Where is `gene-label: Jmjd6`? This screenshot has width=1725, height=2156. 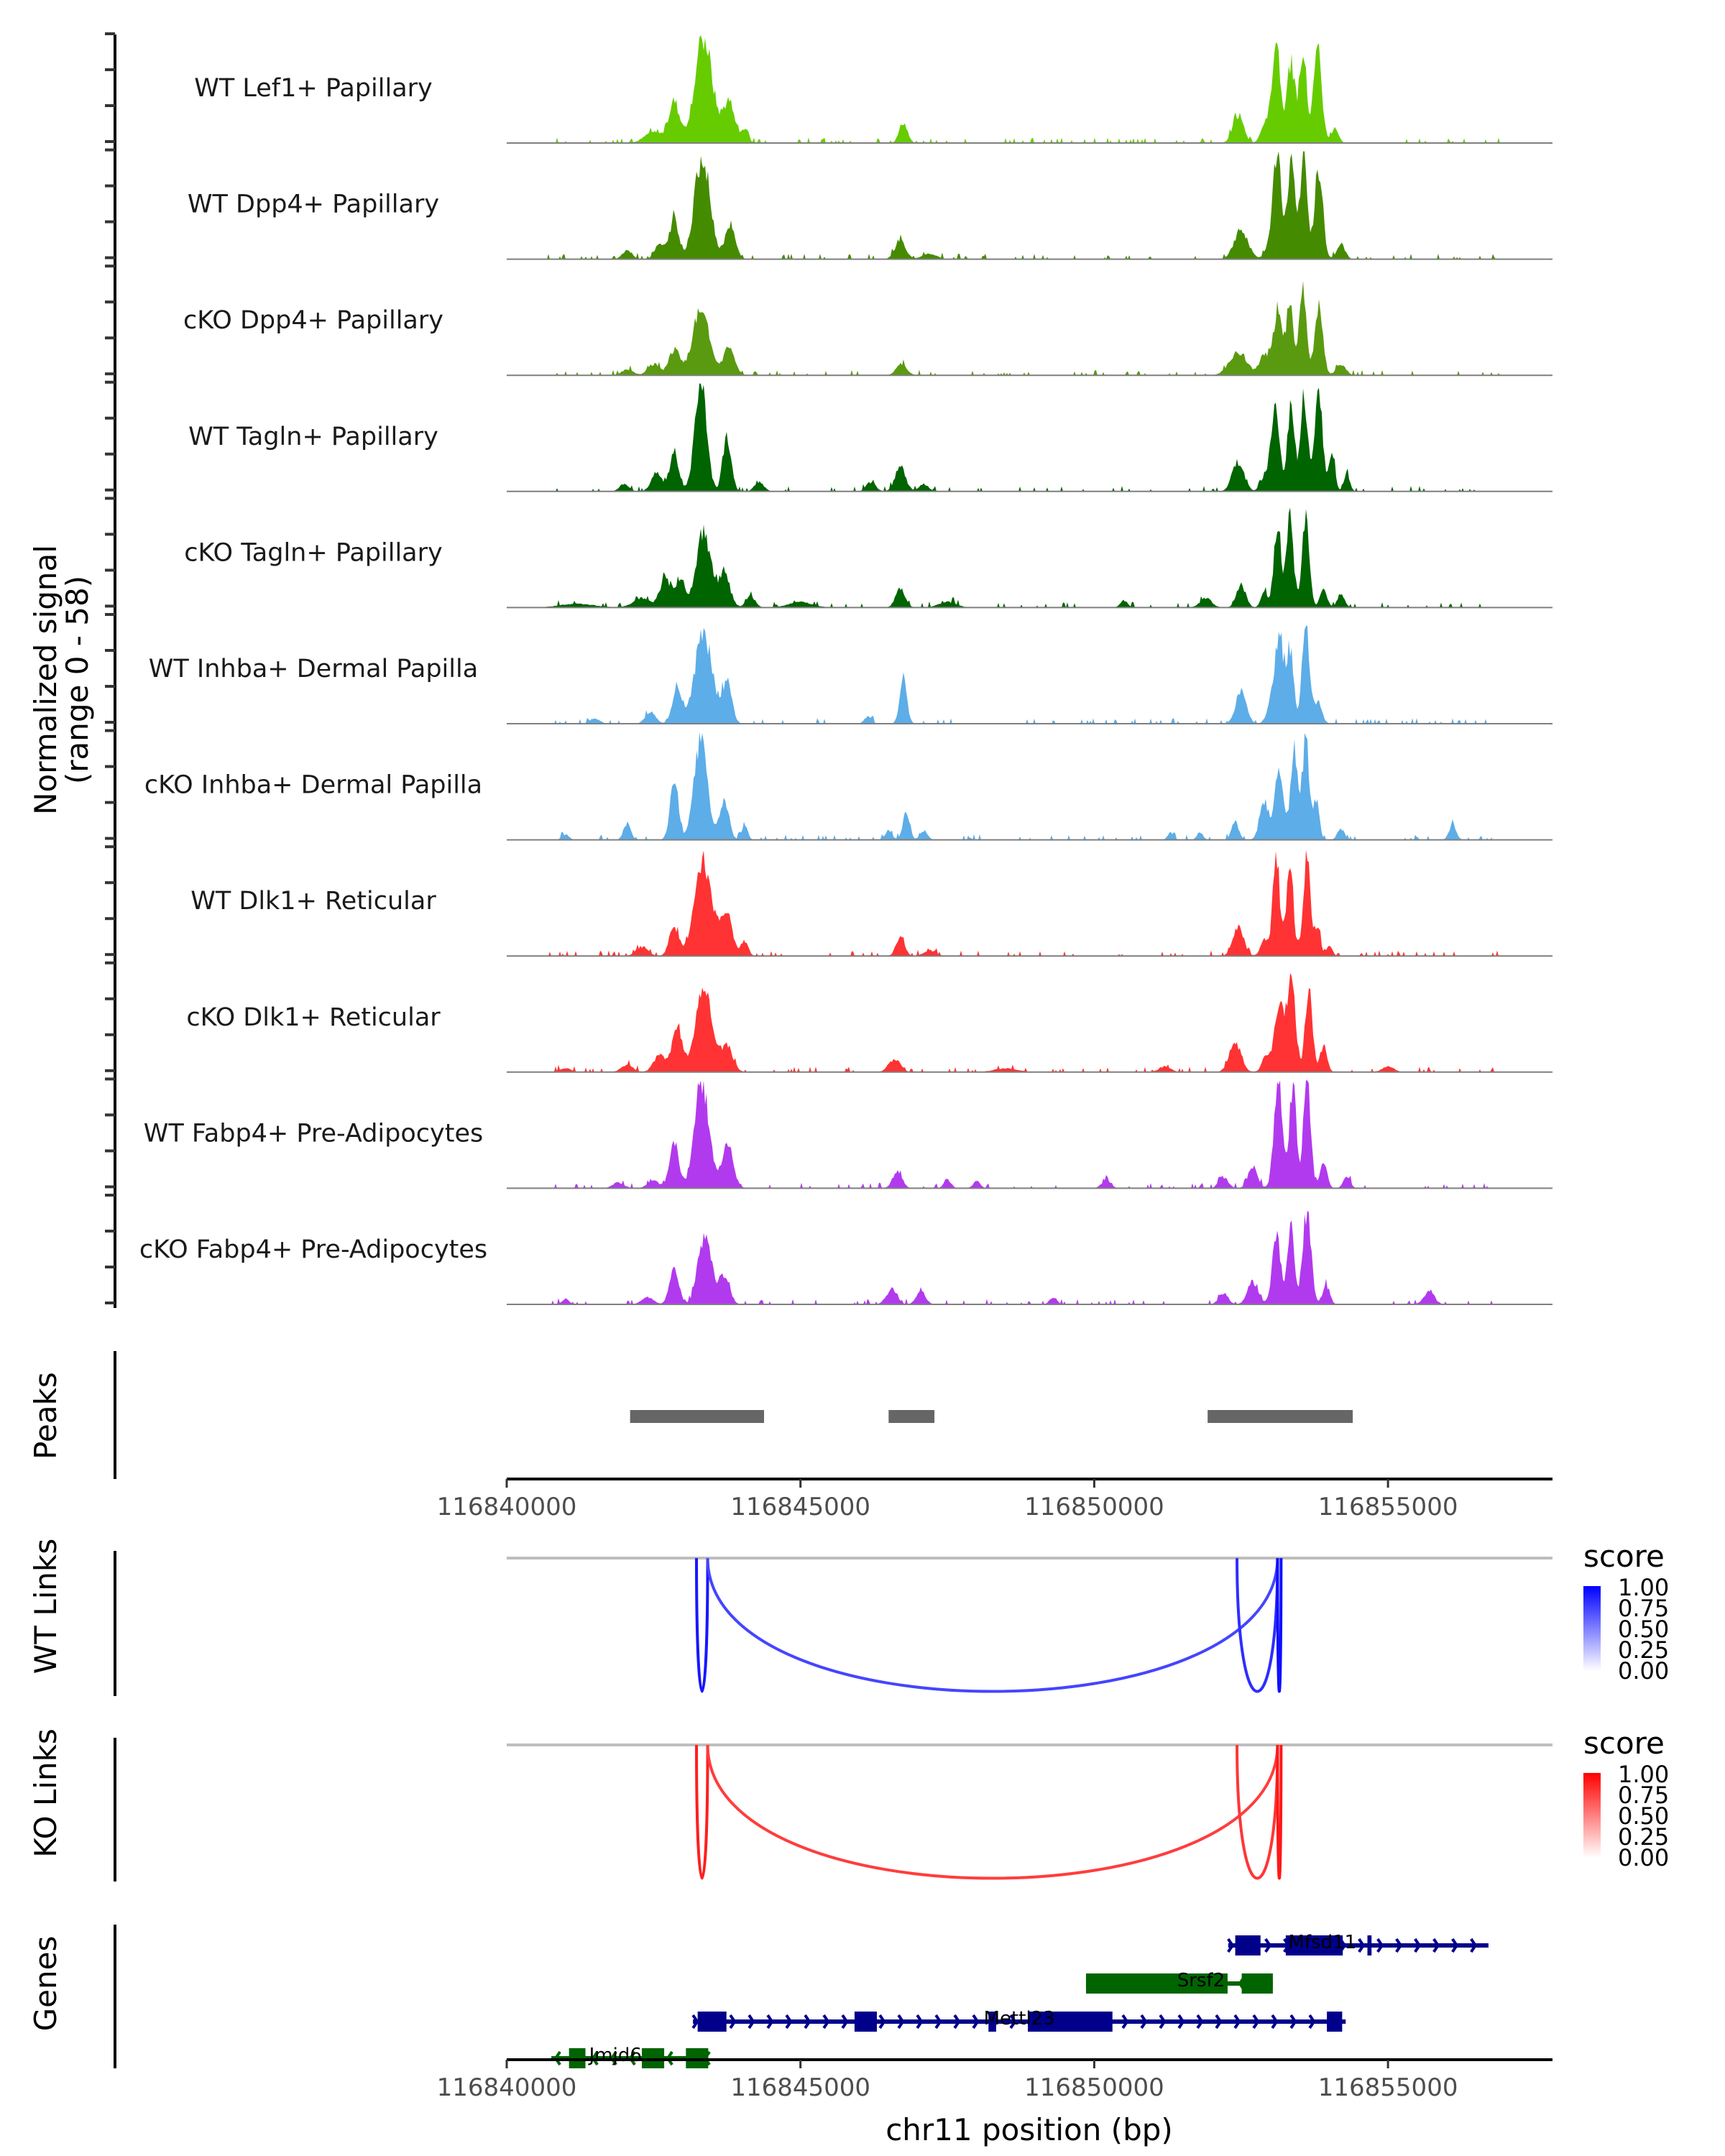 gene-label: Jmjd6 is located at coordinates (615, 2055).